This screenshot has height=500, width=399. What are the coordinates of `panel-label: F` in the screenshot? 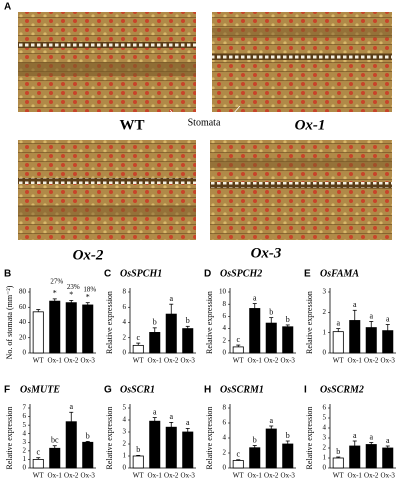 It's located at (7, 390).